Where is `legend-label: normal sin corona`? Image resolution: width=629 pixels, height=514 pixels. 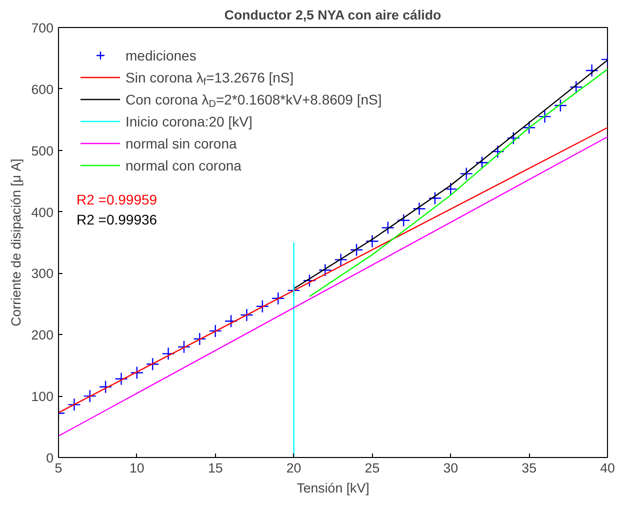 legend-label: normal sin corona is located at coordinates (181, 144).